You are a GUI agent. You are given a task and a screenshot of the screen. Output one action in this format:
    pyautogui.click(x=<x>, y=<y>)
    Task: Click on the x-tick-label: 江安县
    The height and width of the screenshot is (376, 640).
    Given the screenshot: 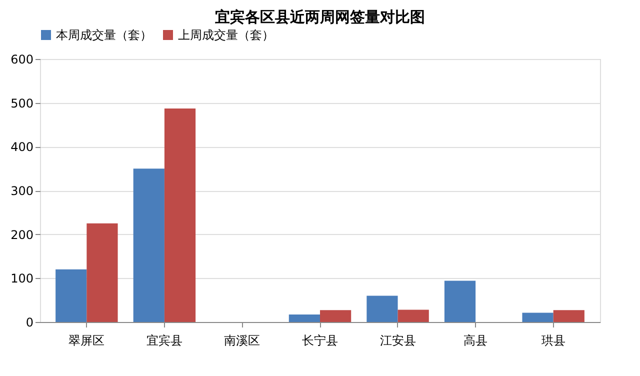 What is the action you would take?
    pyautogui.click(x=398, y=341)
    